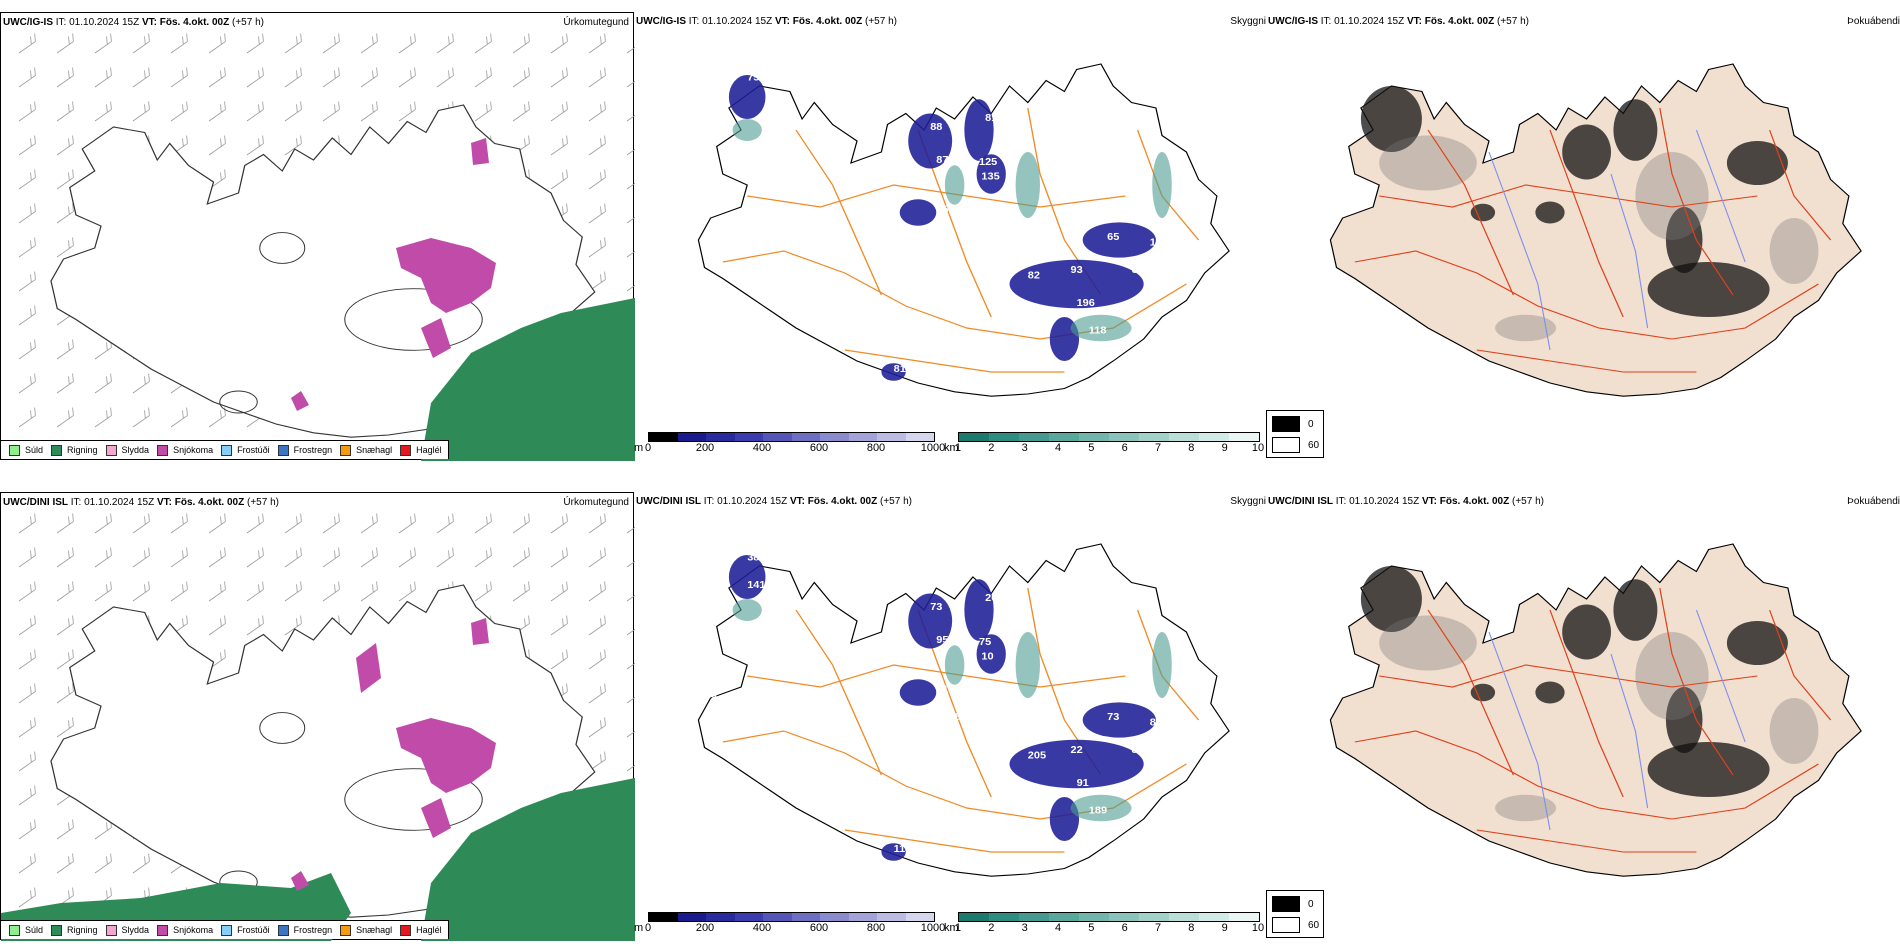  Describe the element at coordinates (991, 448) in the screenshot. I see `colorbar-tick: 2` at that location.